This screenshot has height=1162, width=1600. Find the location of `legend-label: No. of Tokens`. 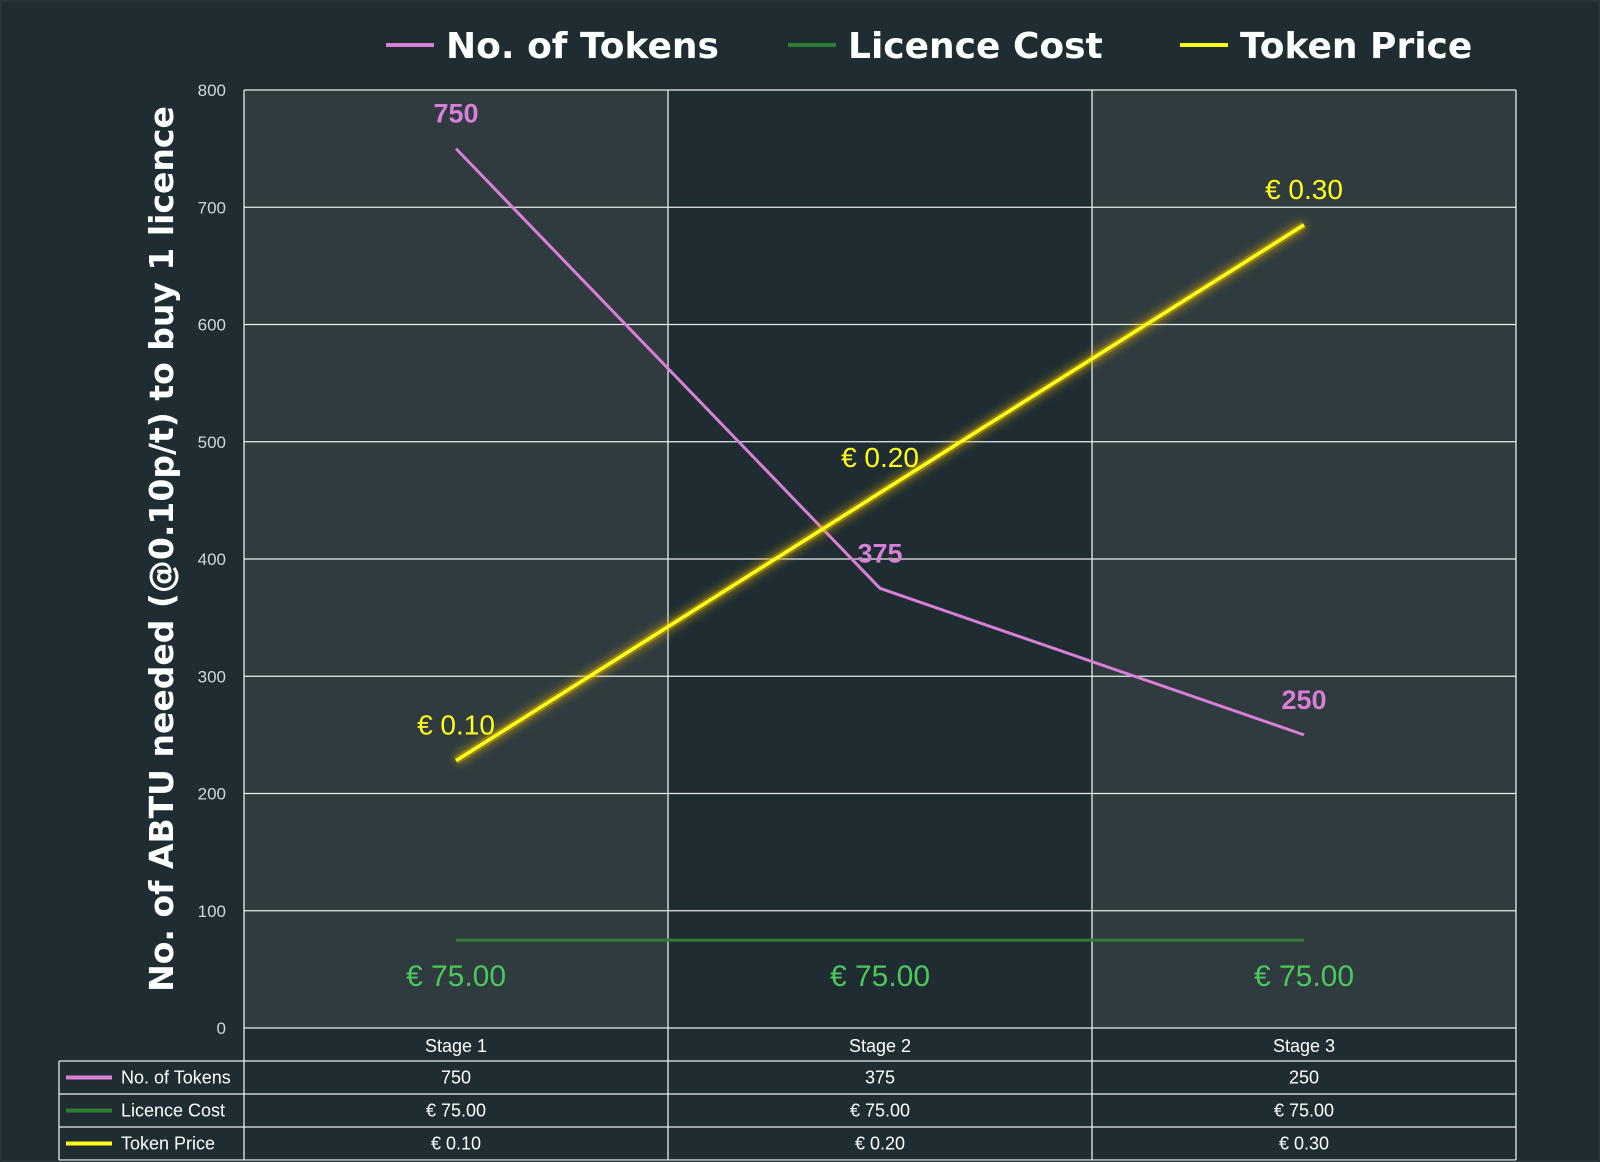

legend-label: No. of Tokens is located at coordinates (582, 46).